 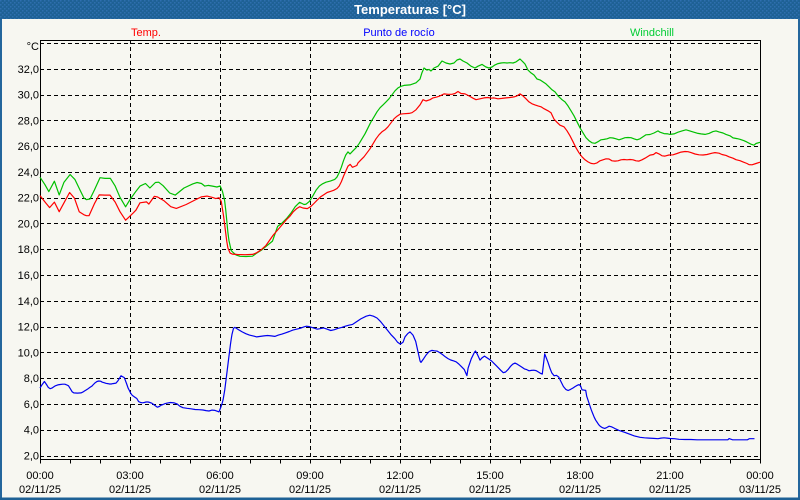 What do you see at coordinates (31, 431) in the screenshot?
I see `svg-text: 4,0` at bounding box center [31, 431].